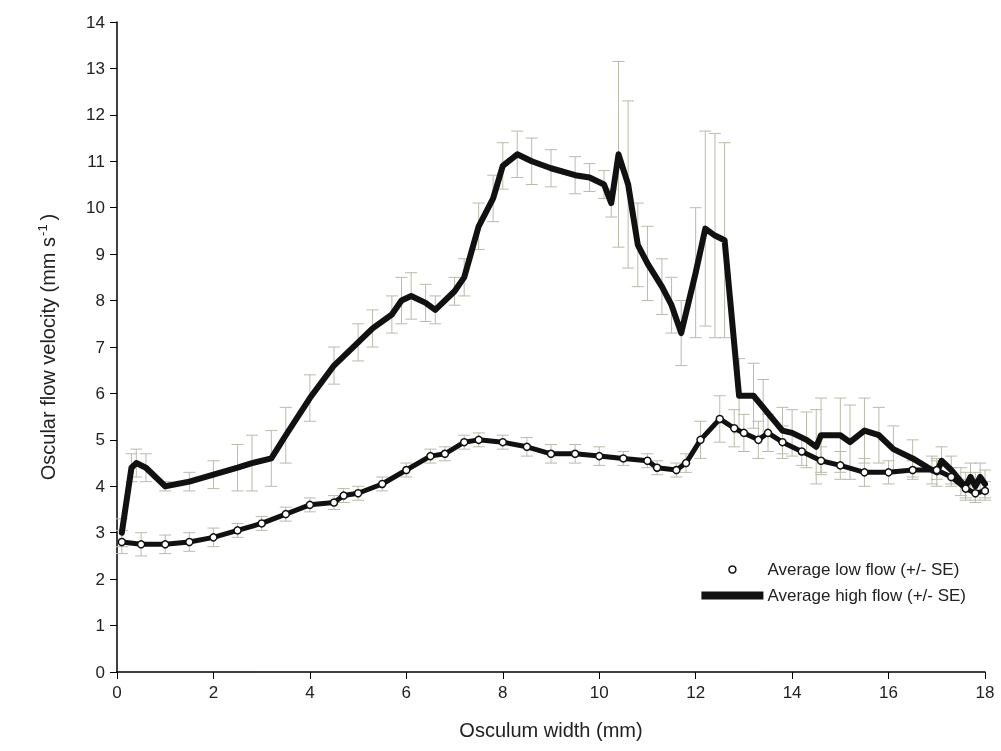  Describe the element at coordinates (95, 115) in the screenshot. I see `y-tick-label: 12` at that location.